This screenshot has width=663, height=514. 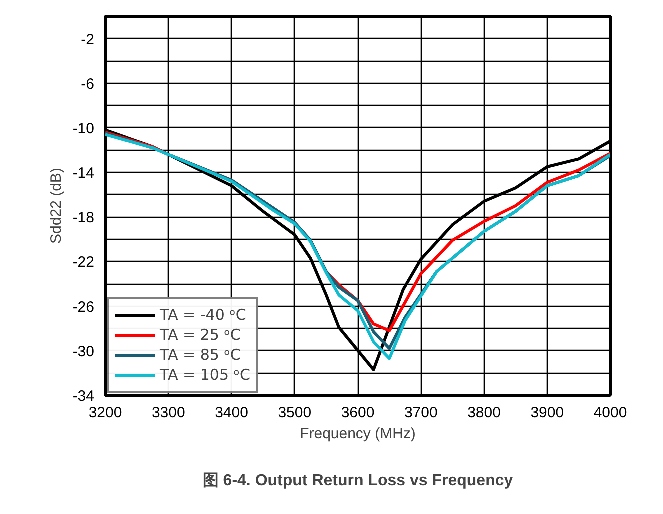 I want to click on text: 图 6-4. Output Return Loss vs Frequency, so click(x=358, y=481).